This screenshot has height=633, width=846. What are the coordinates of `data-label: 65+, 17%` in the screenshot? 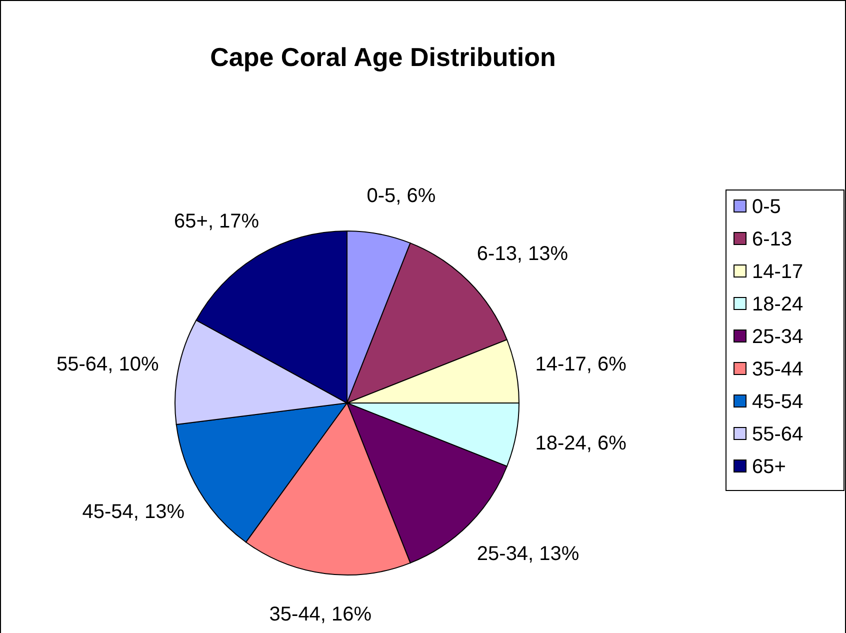 It's located at (217, 221).